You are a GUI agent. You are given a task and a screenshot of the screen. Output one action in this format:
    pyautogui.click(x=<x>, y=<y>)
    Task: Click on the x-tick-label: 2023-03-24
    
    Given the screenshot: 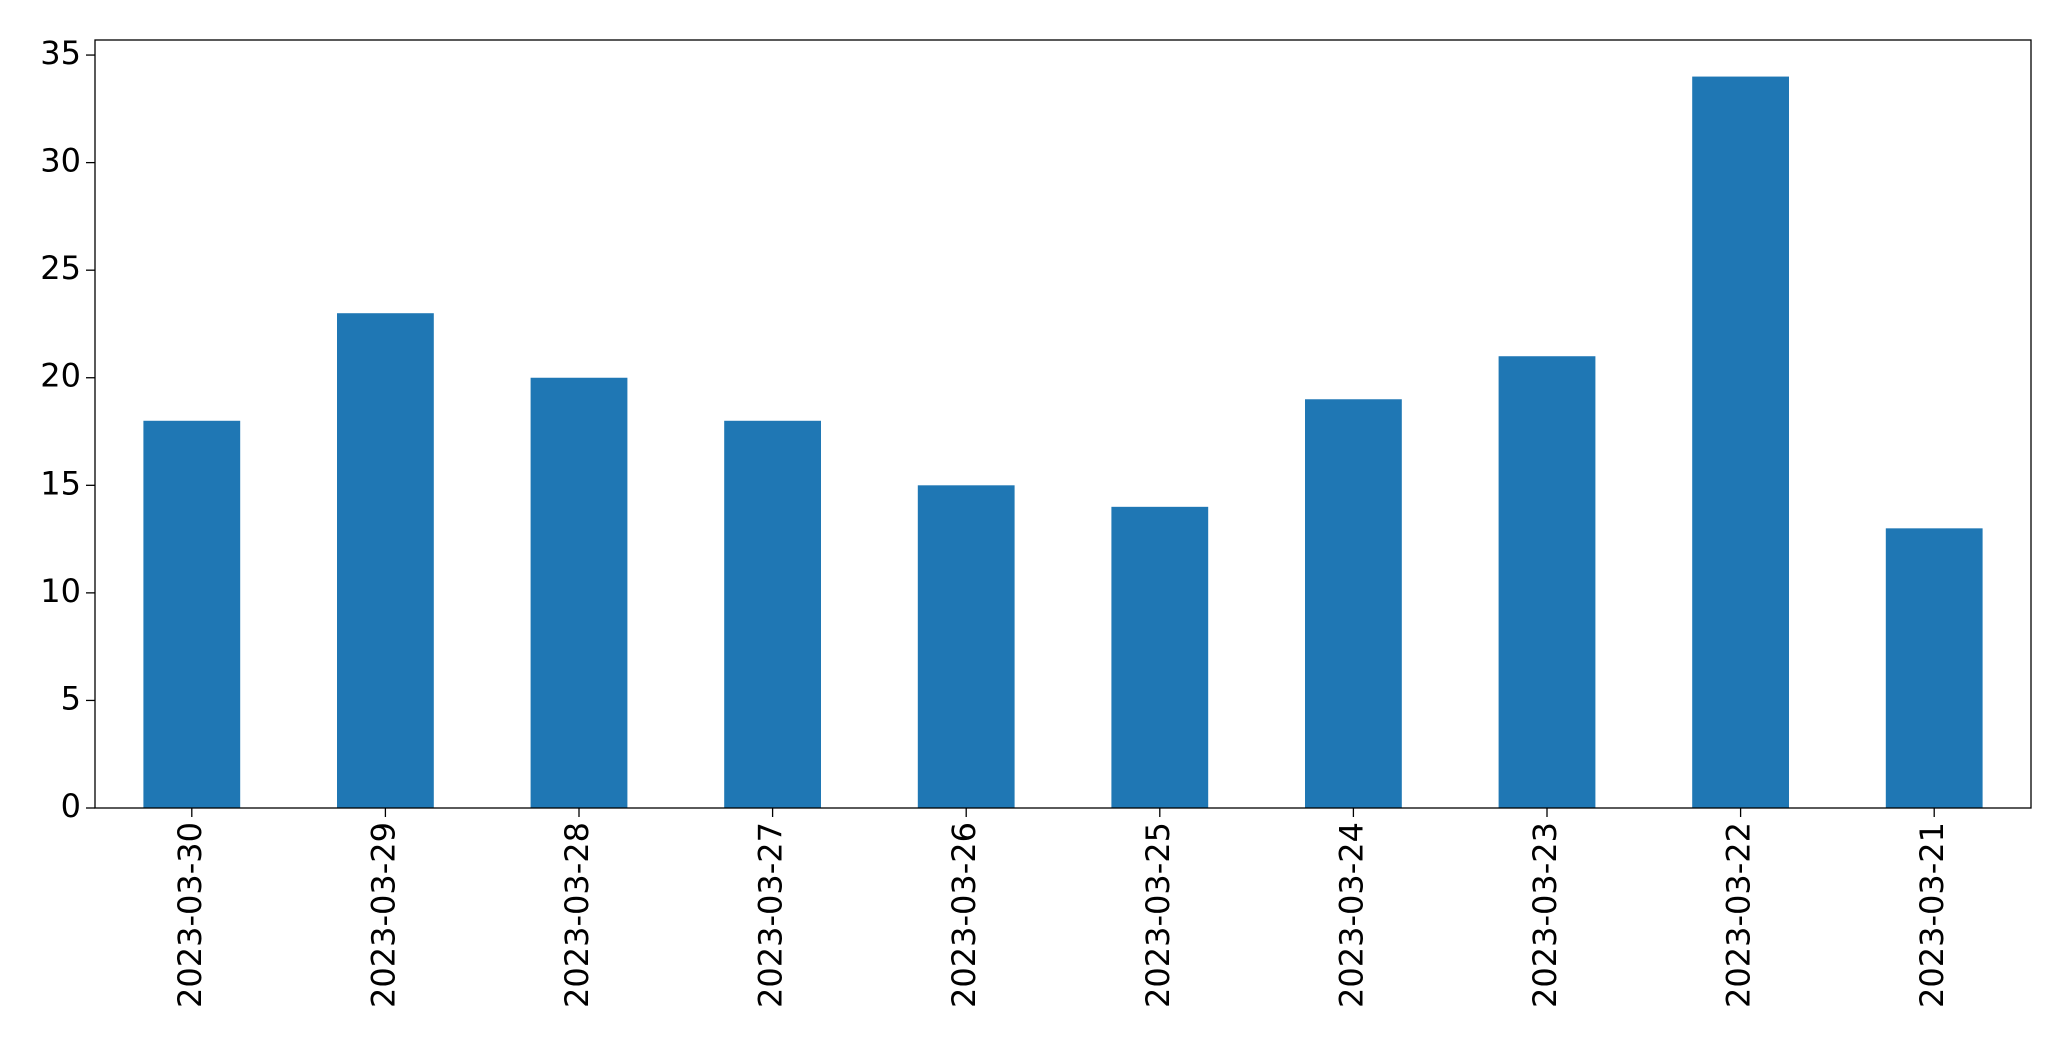 What is the action you would take?
    pyautogui.click(x=1351, y=915)
    